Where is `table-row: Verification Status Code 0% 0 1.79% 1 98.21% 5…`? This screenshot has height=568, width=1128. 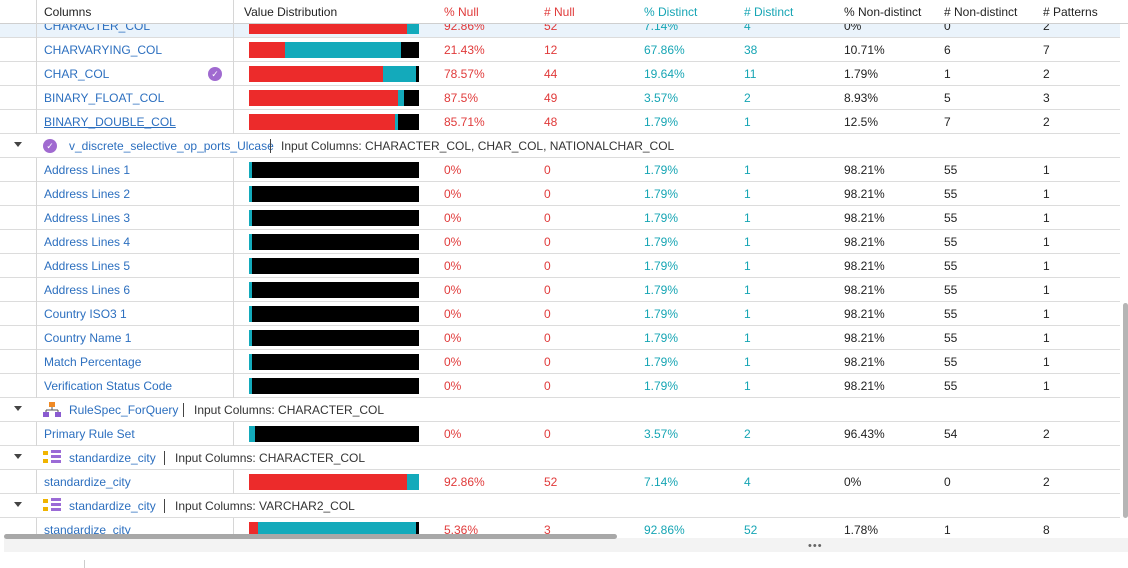 table-row: Verification Status Code 0% 0 1.79% 1 98.21% 5… is located at coordinates (560, 386).